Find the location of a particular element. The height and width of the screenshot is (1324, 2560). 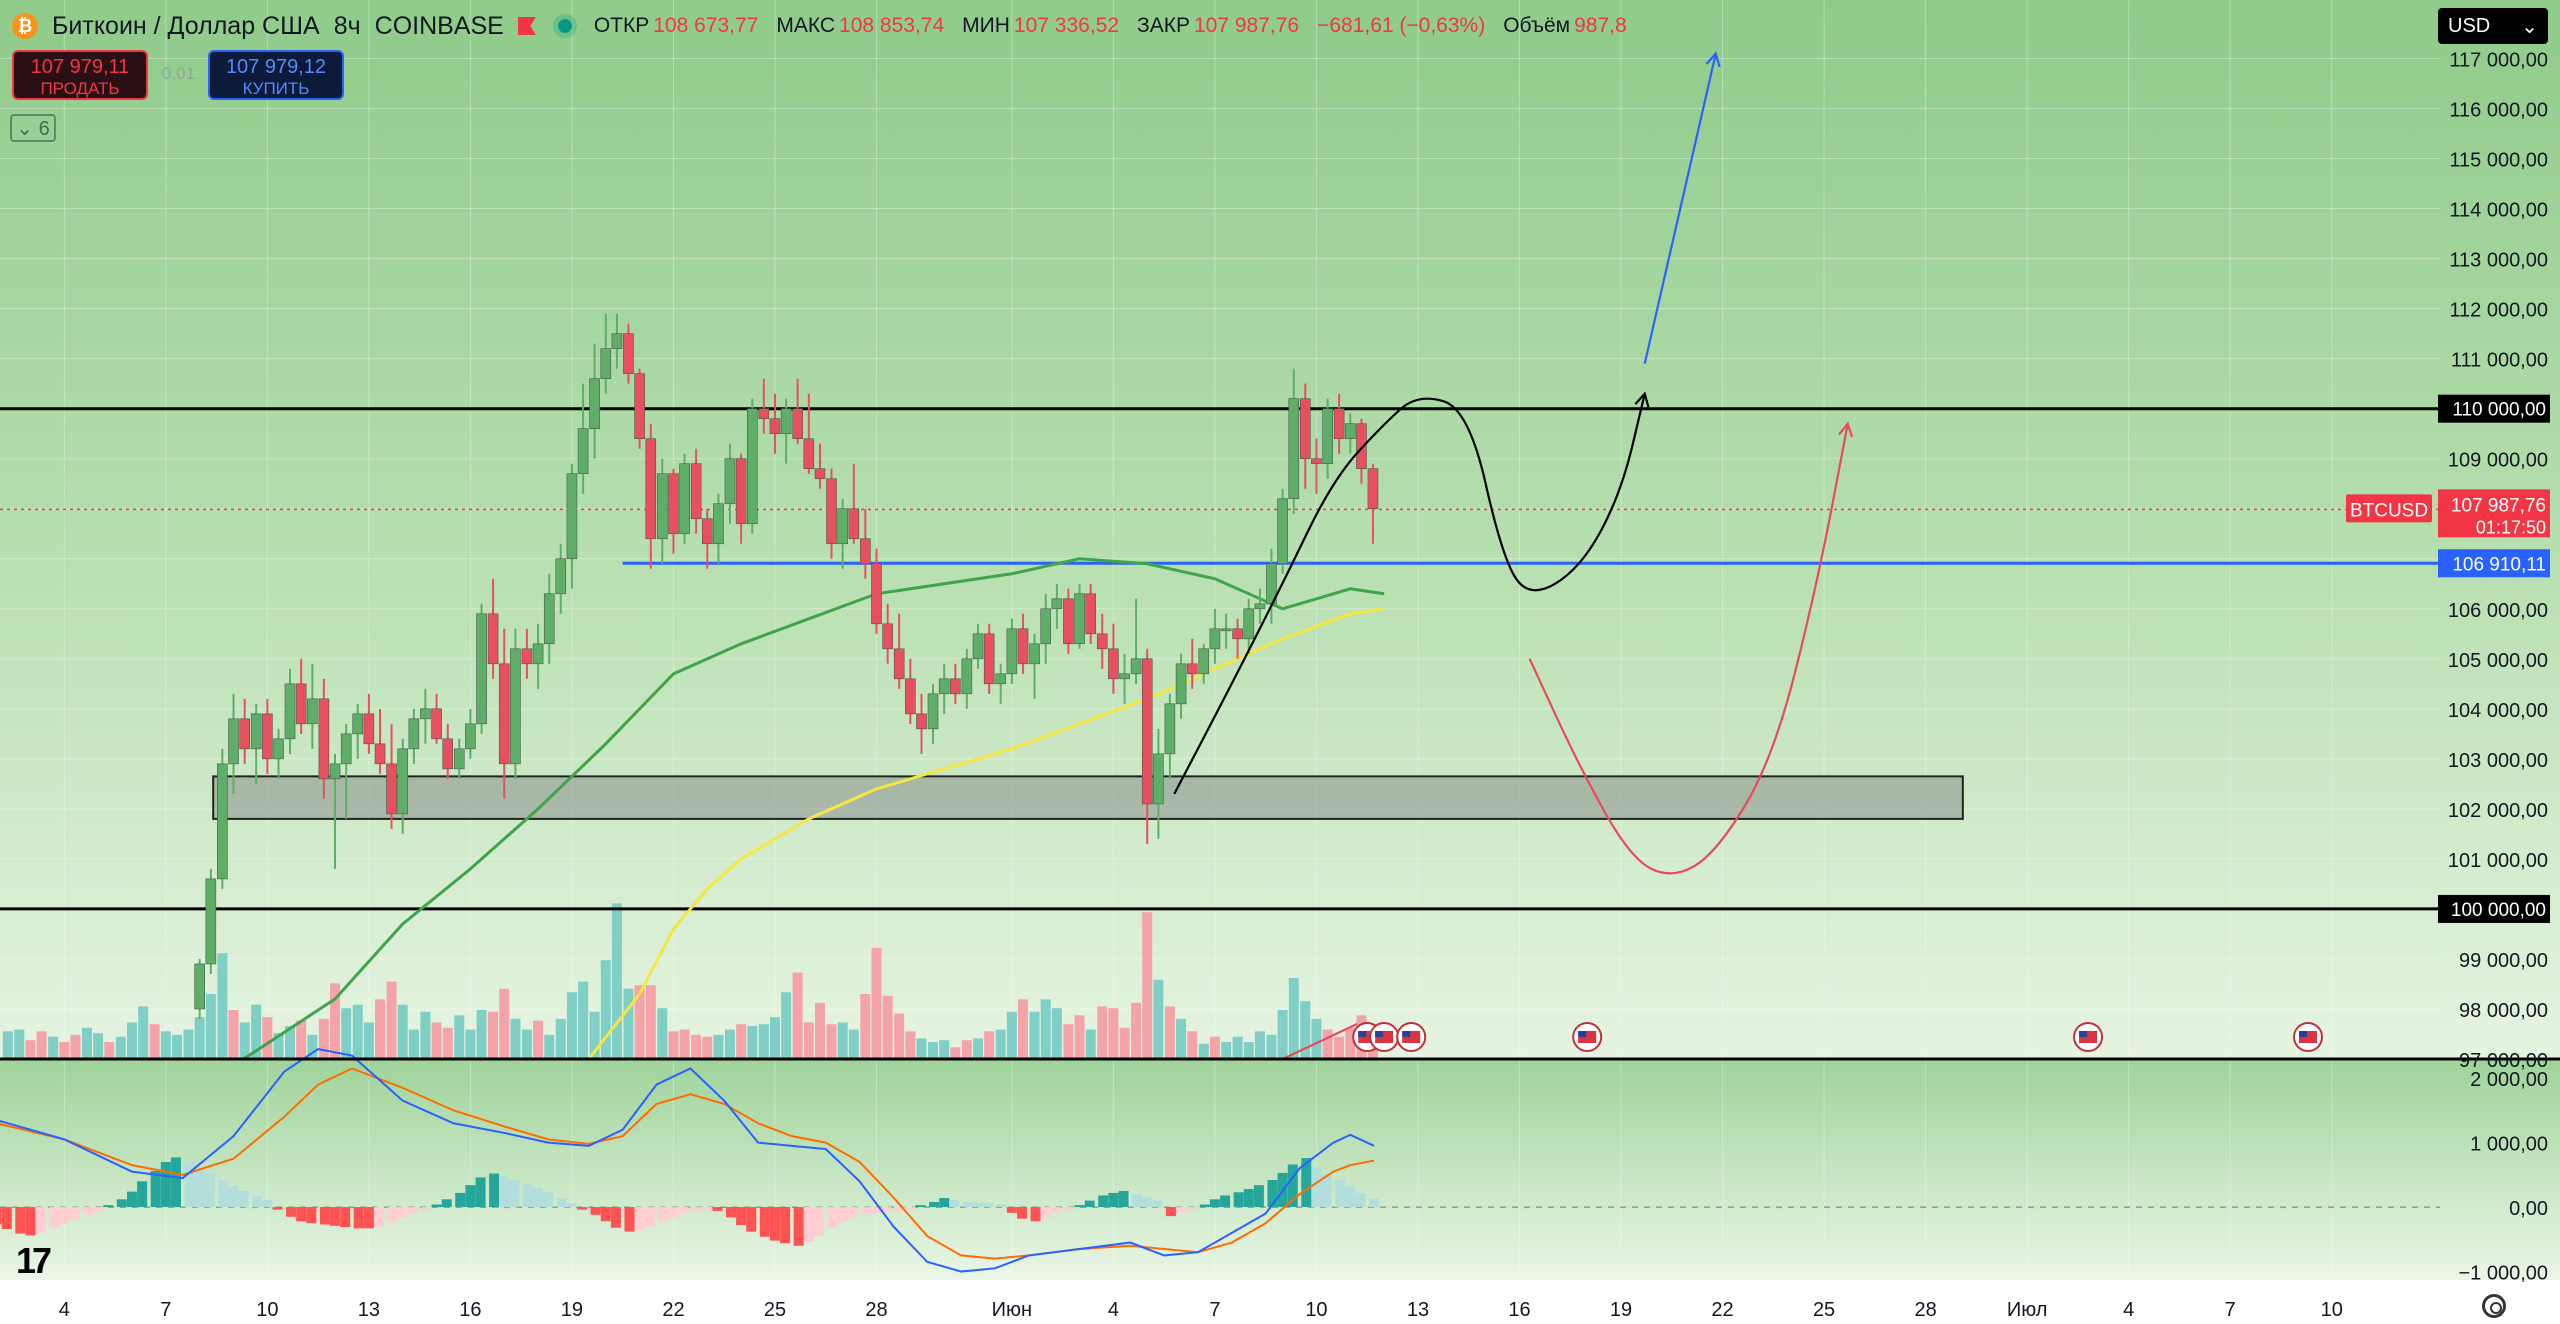

macd-axis-label: 1 000,00 is located at coordinates (2509, 1145).